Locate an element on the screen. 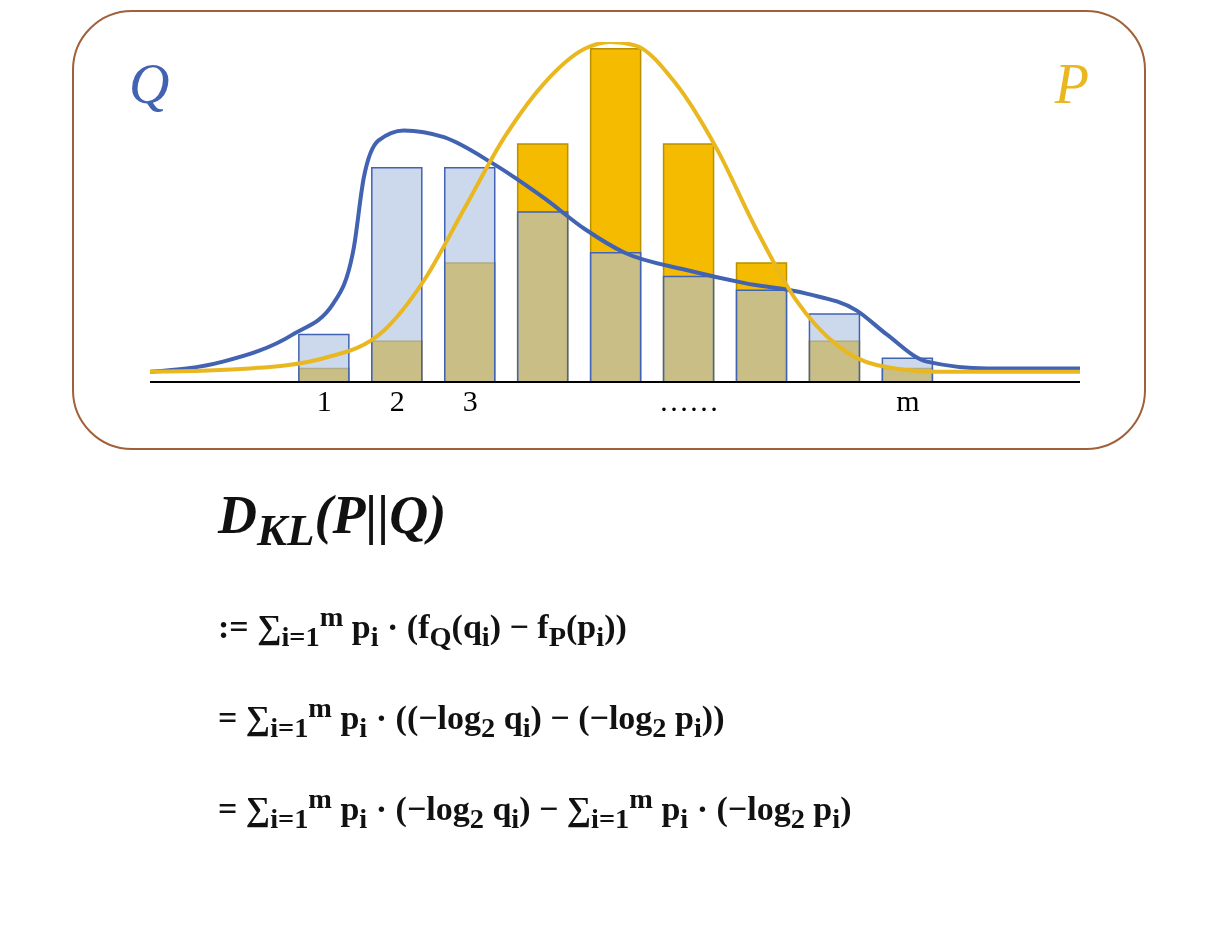 Image resolution: width=1212 pixels, height=928 pixels. x-tick-label: 1 is located at coordinates (324, 401).